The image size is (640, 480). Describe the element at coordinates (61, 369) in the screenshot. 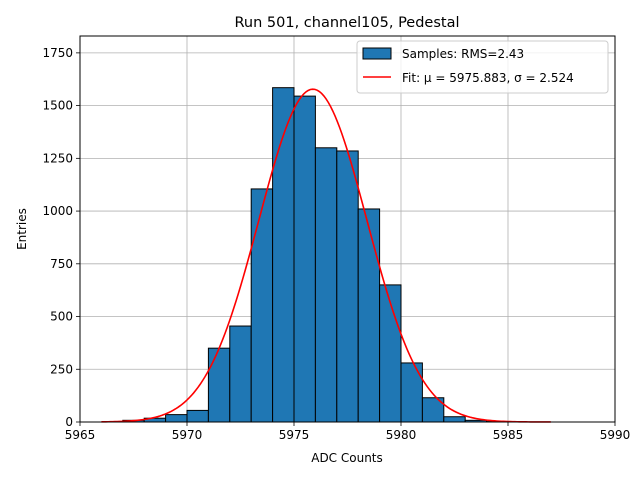

I see `y-tick-label: 250` at that location.